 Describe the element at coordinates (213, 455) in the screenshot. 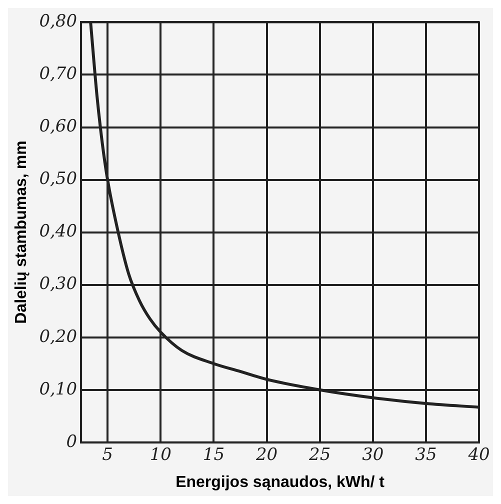

I see `x-tick-label: 15` at that location.